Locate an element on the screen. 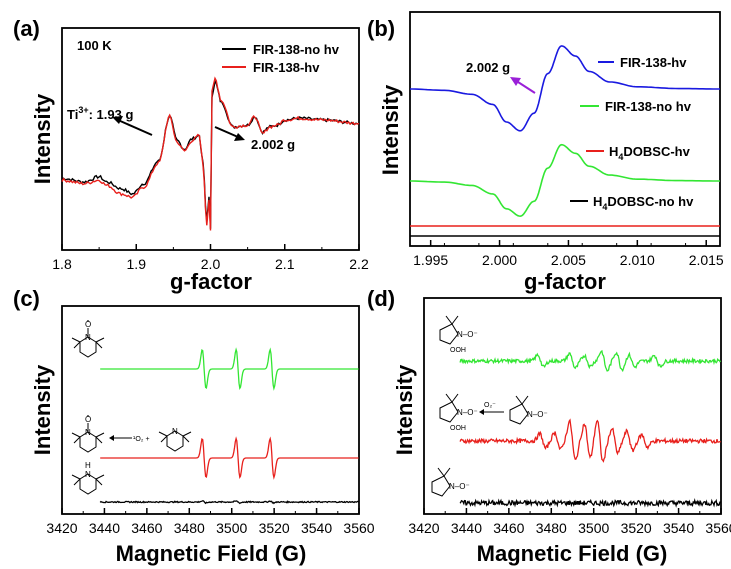 The width and height of the screenshot is (731, 569). x-tick-label: 1.995 is located at coordinates (430, 260).